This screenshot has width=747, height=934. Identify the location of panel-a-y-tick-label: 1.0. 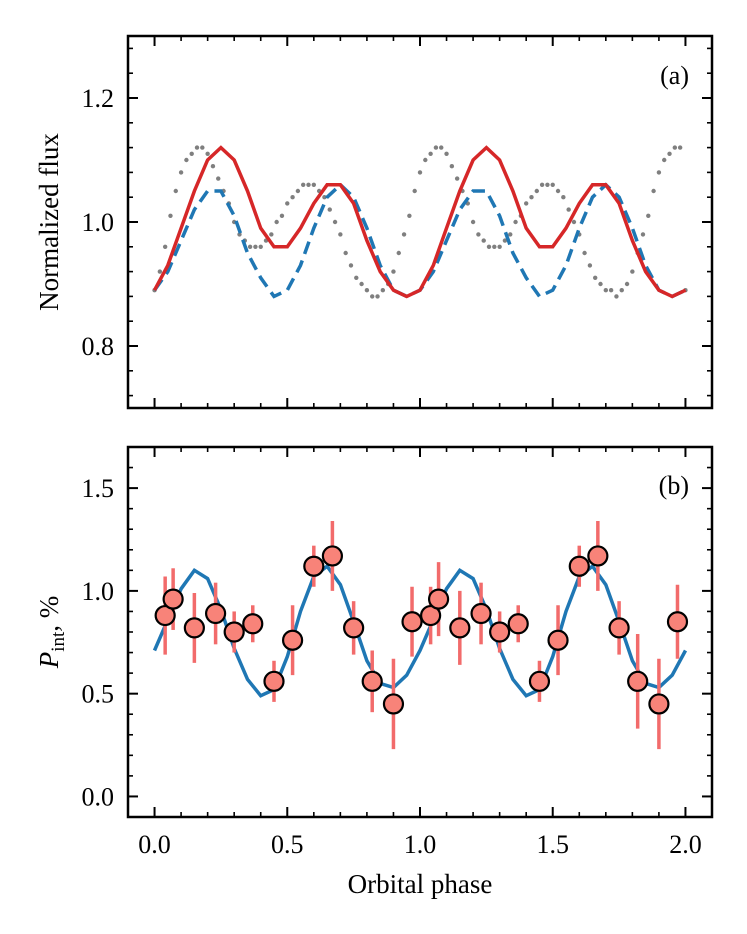
(98, 222).